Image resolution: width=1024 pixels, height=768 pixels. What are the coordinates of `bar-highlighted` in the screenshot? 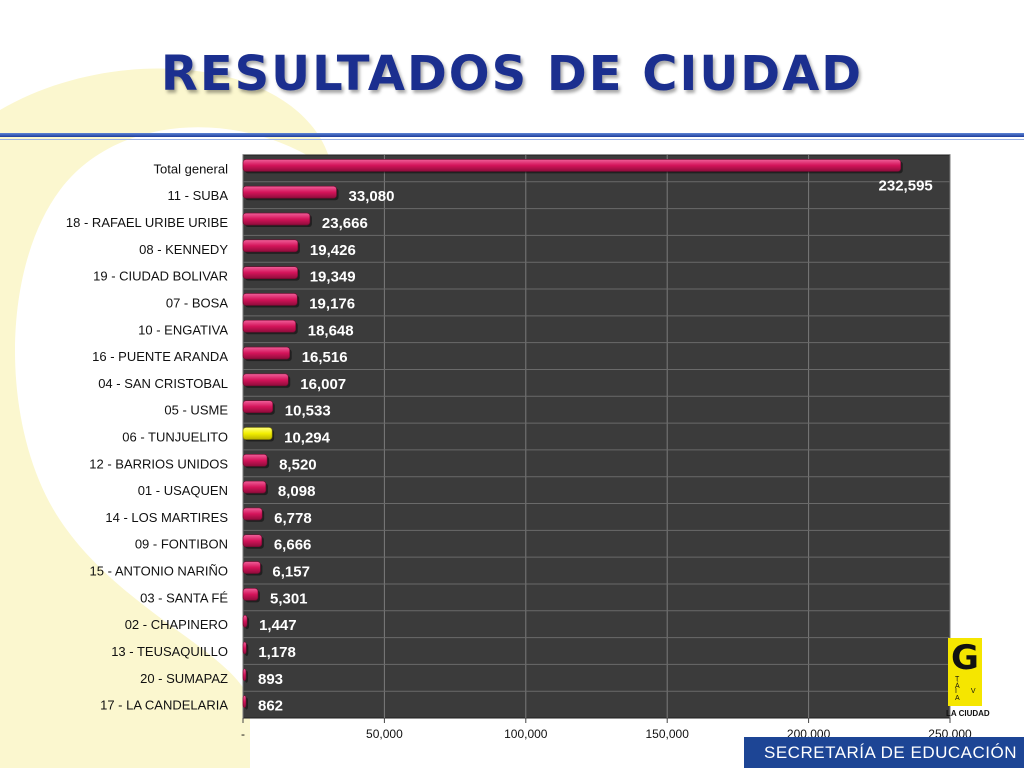 It's located at (257, 433).